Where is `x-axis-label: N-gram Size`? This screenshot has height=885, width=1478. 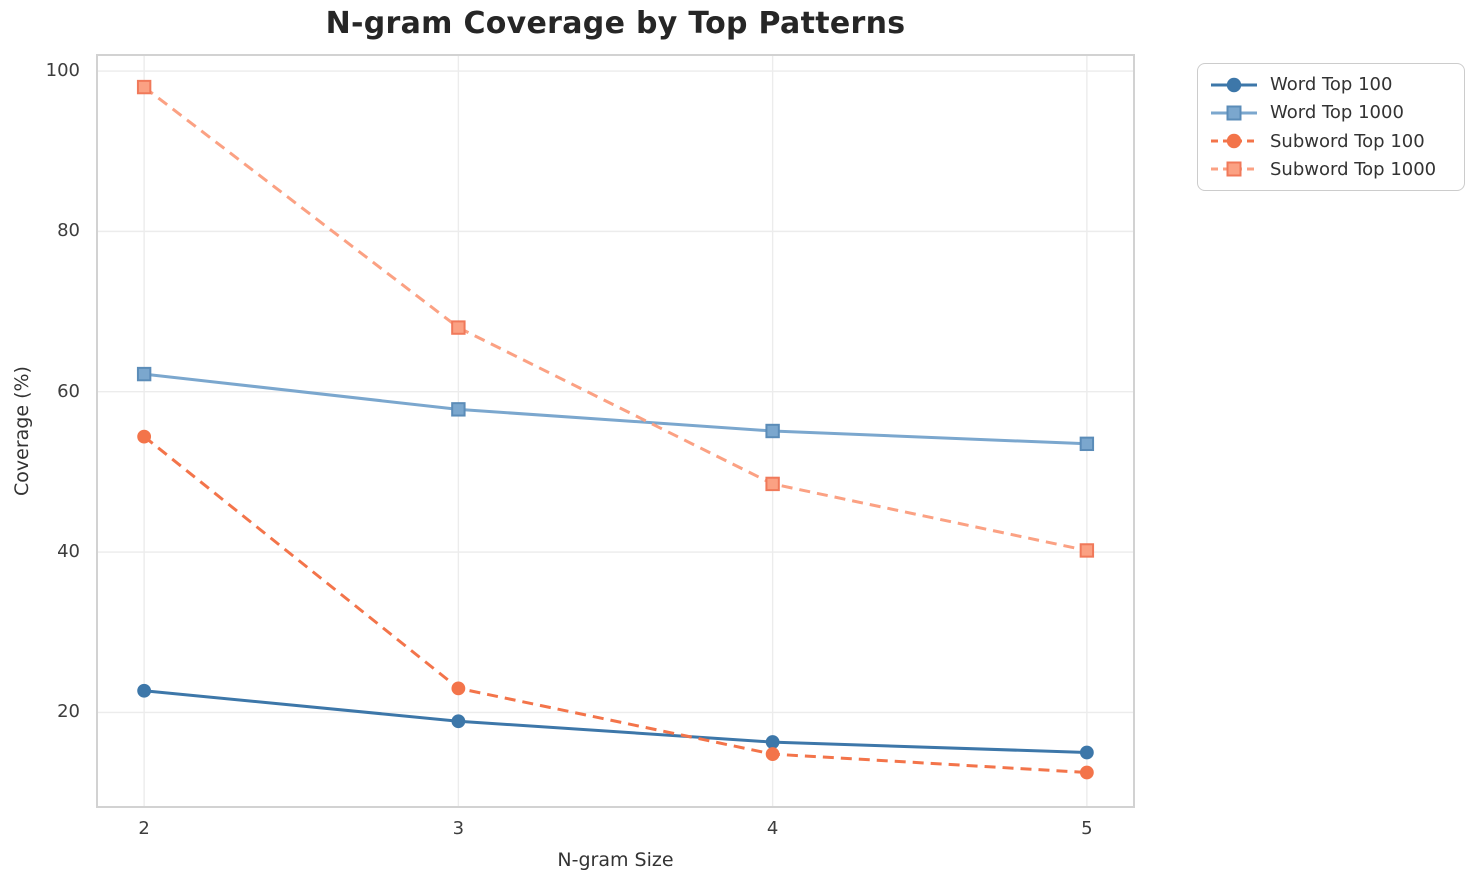 x-axis-label: N-gram Size is located at coordinates (615, 860).